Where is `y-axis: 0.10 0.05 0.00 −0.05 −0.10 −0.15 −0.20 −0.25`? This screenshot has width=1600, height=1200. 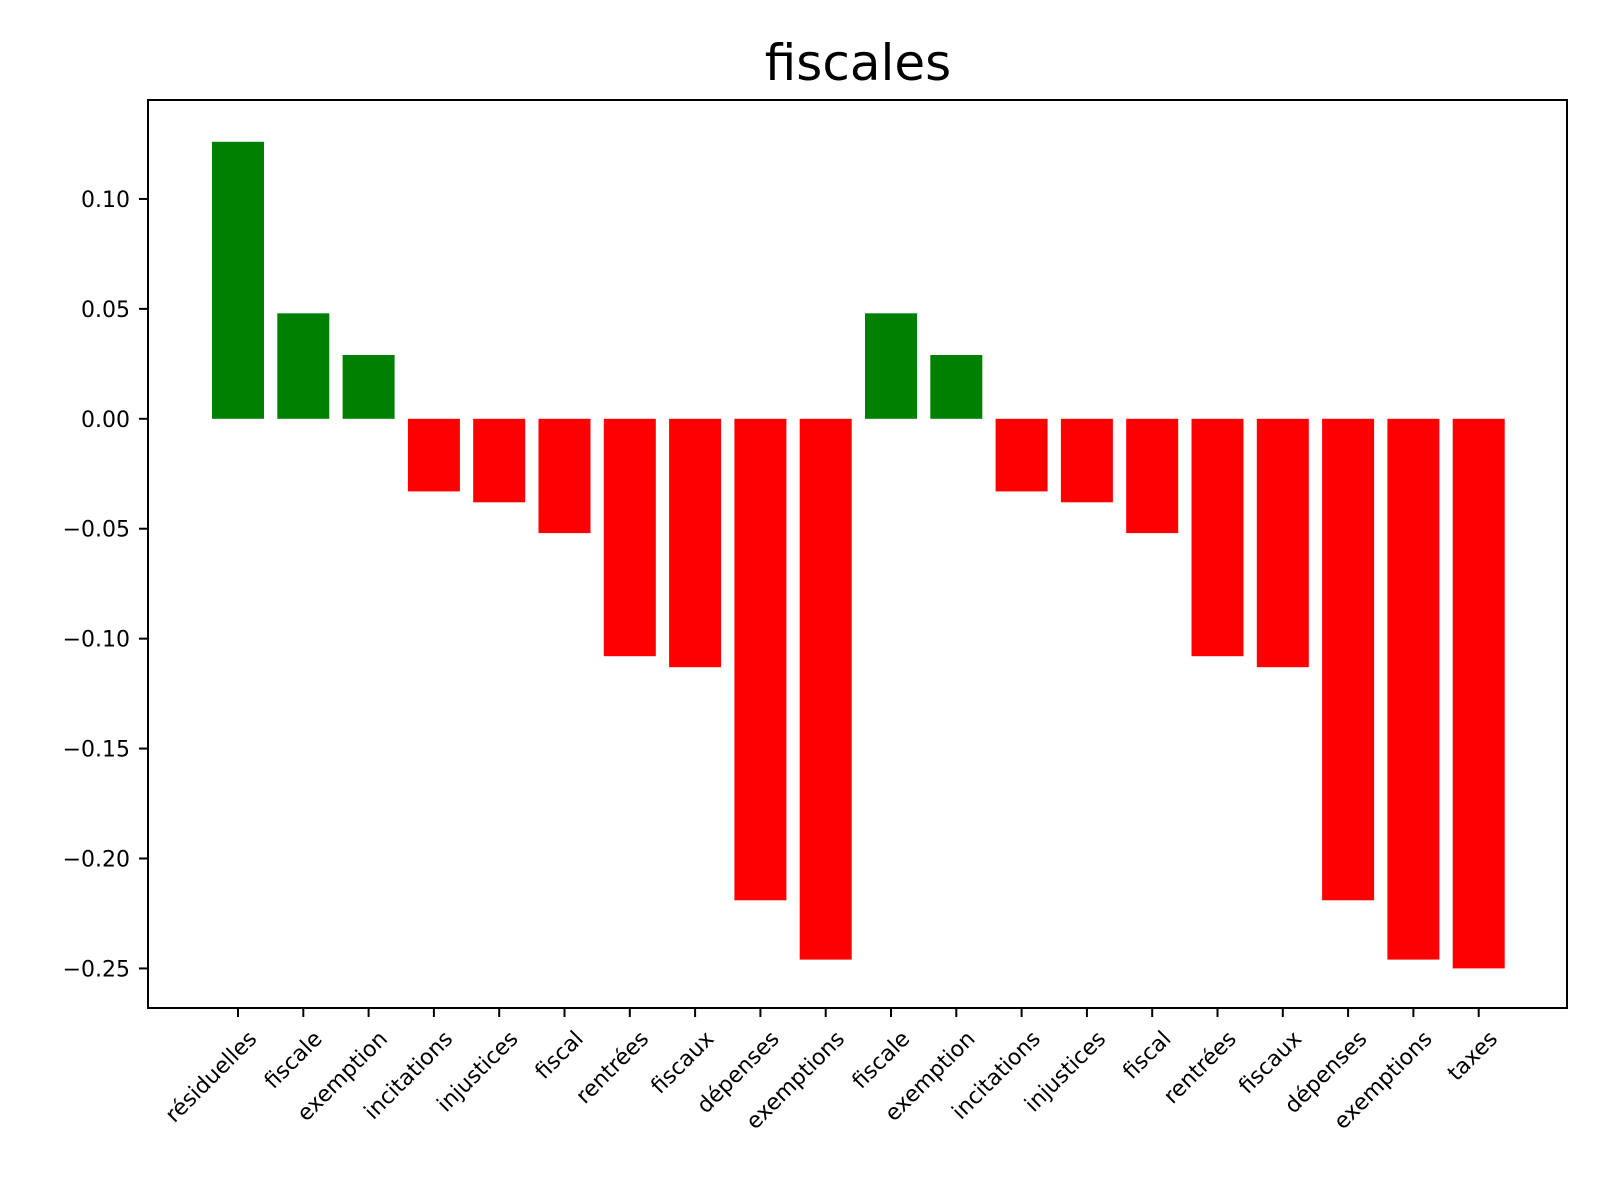 y-axis: 0.10 0.05 0.00 −0.05 −0.10 −0.15 −0.20 −0.25 is located at coordinates (105, 585).